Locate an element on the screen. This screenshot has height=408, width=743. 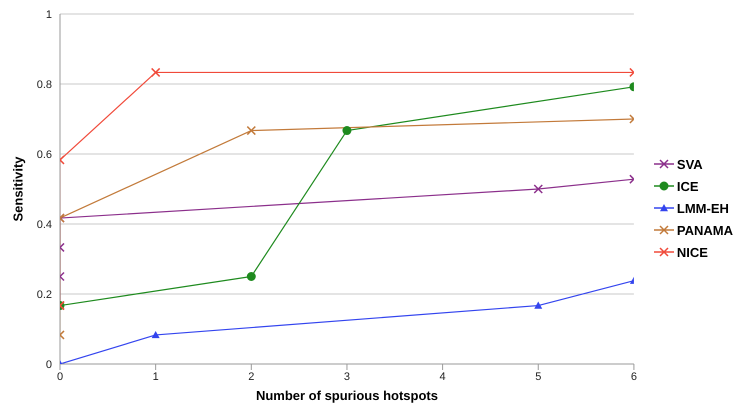
x-tick-label: 4 is located at coordinates (443, 376).